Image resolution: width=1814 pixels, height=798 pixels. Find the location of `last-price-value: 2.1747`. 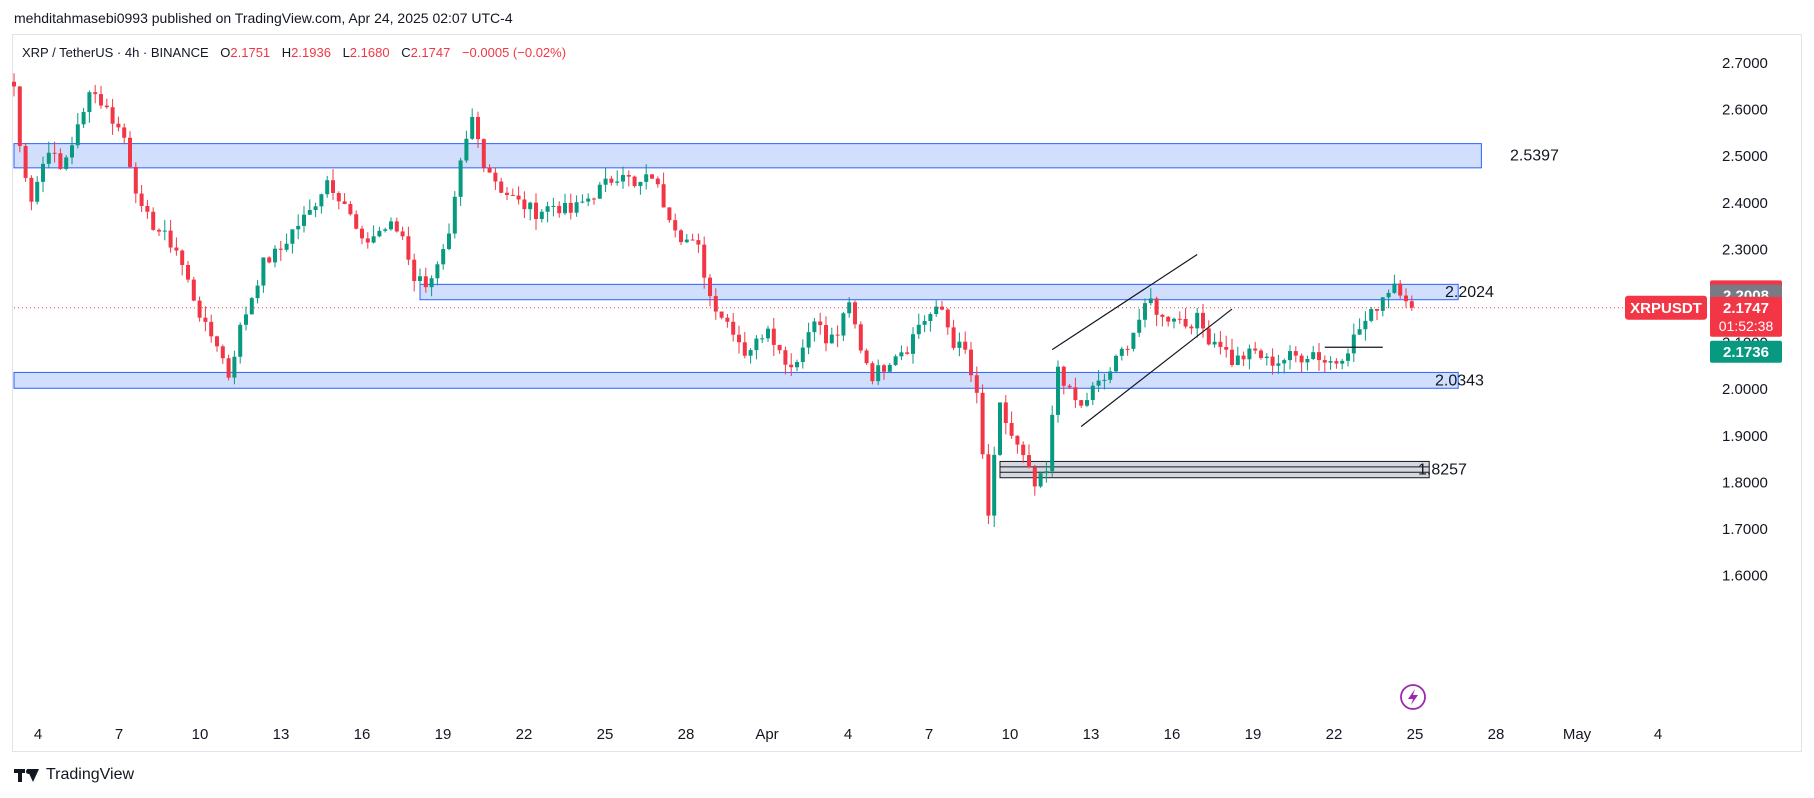

last-price-value: 2.1747 is located at coordinates (1746, 308).